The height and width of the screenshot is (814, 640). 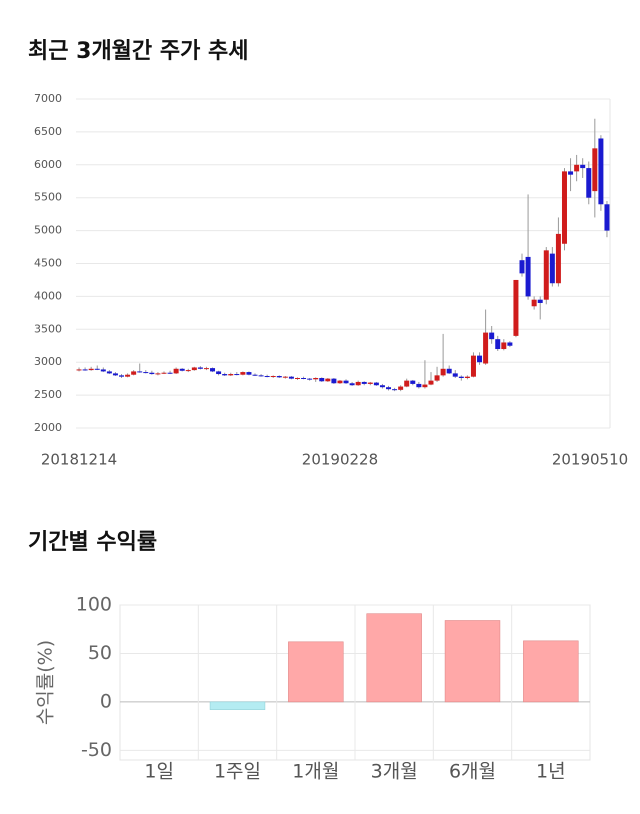 I want to click on y-tick-label: 100, so click(x=94, y=605).